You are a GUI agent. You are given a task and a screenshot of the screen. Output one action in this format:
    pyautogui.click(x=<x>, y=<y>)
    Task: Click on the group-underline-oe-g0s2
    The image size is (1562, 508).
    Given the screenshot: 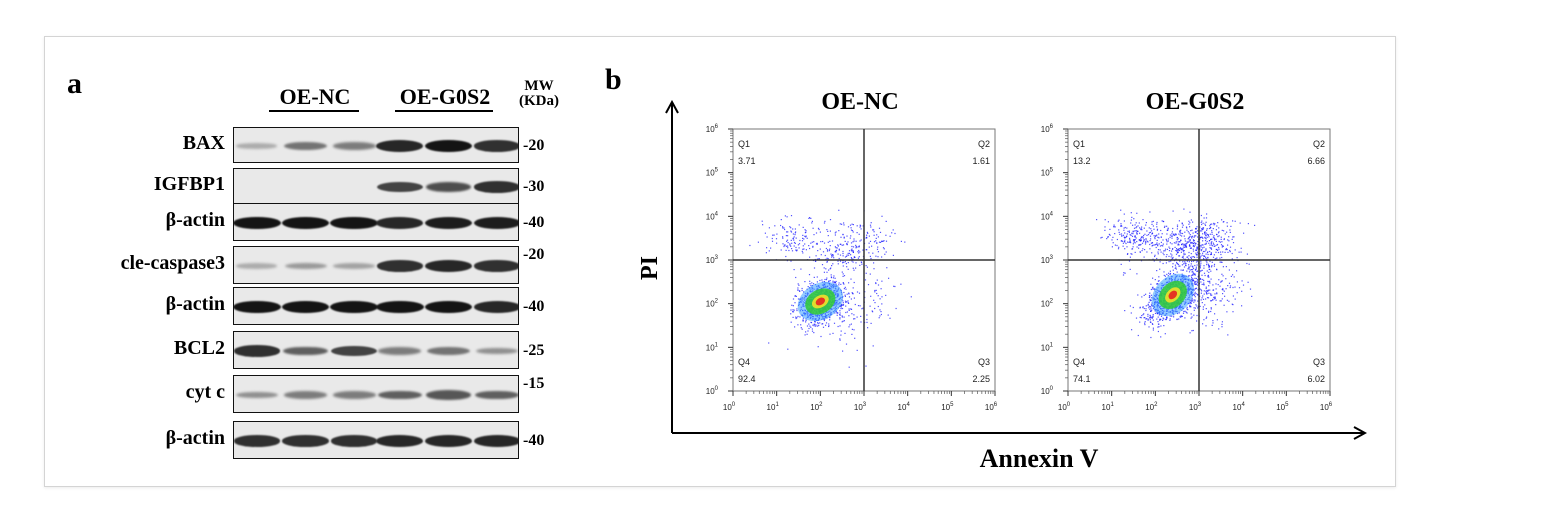 What is the action you would take?
    pyautogui.click(x=444, y=111)
    